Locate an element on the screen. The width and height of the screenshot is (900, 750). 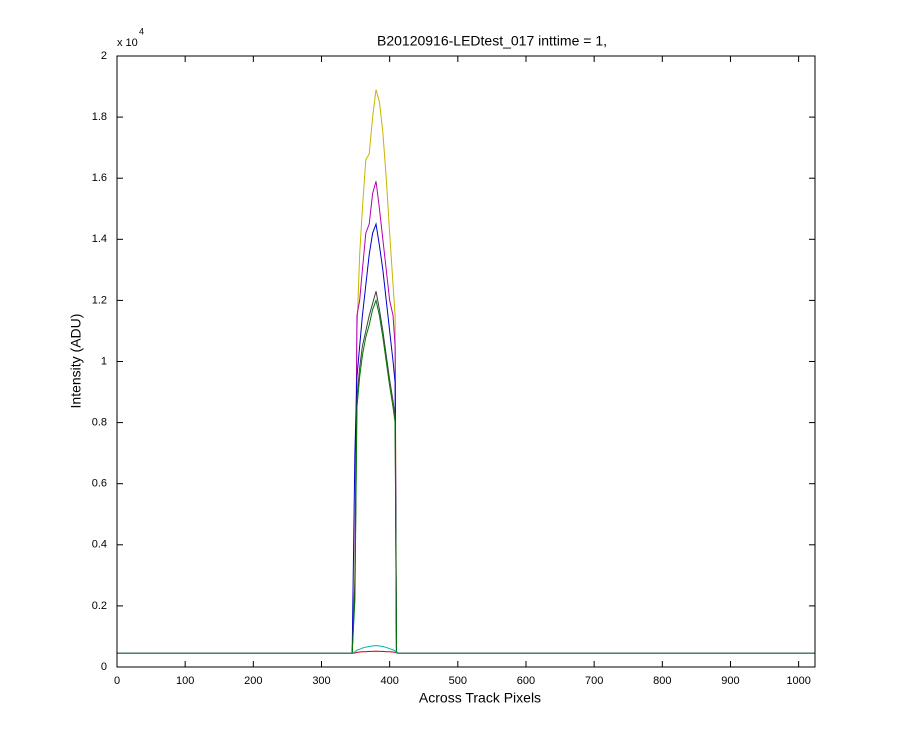
y-tick-label: 0.4 is located at coordinates (99, 545).